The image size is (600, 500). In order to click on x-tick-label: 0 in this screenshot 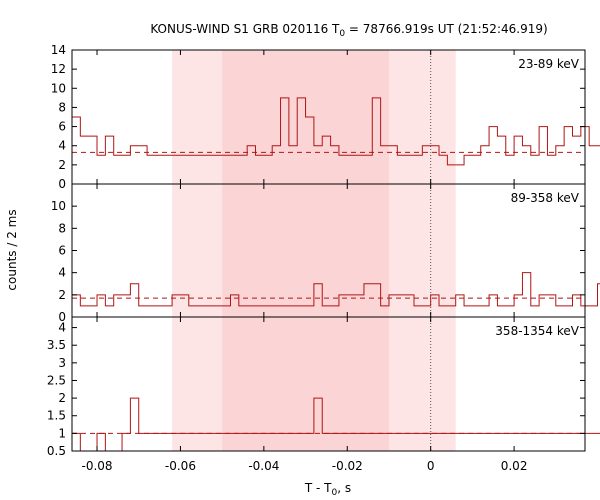, I will do `click(431, 466)`.